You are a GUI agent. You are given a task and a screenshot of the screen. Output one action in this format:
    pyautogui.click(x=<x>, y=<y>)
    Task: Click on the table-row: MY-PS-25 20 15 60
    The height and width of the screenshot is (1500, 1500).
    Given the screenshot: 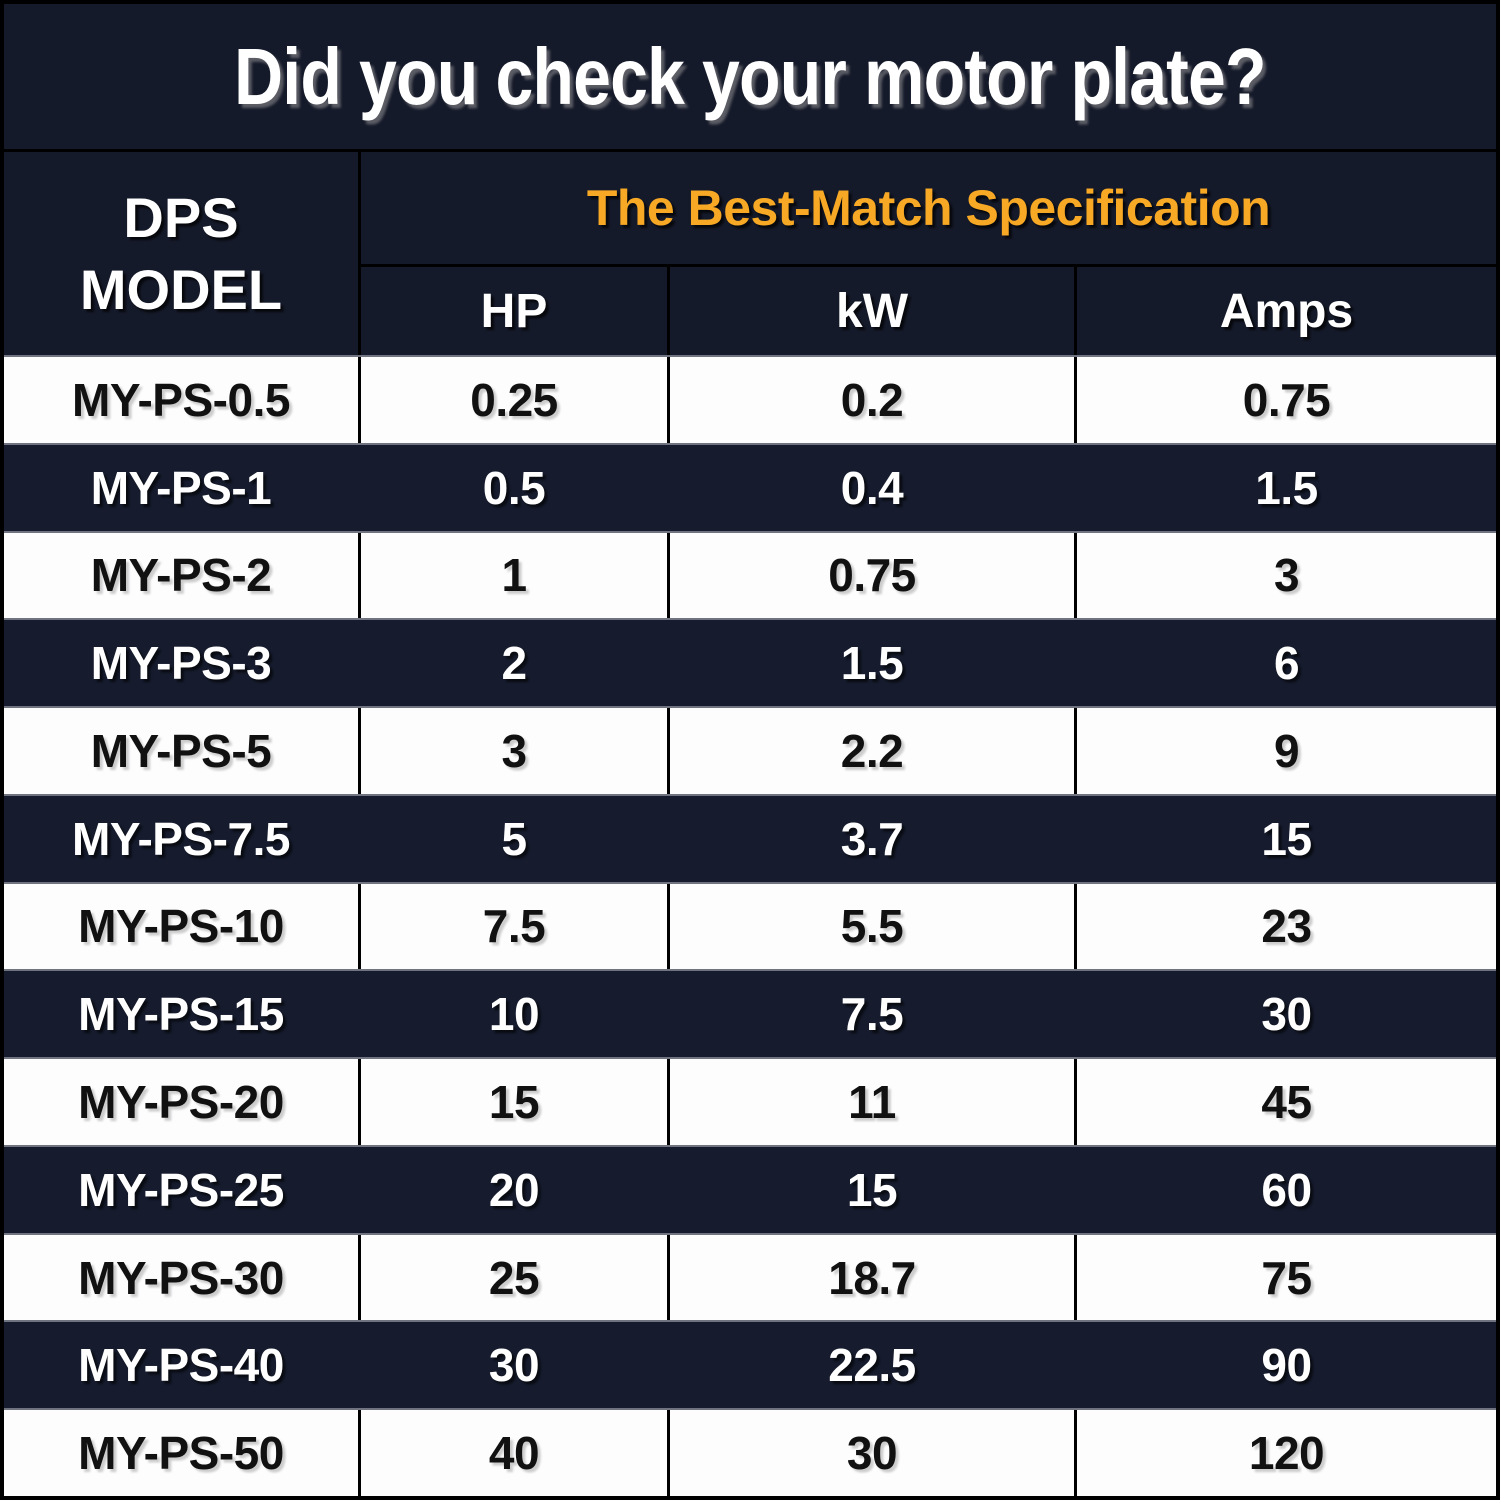 What is the action you would take?
    pyautogui.click(x=750, y=1188)
    